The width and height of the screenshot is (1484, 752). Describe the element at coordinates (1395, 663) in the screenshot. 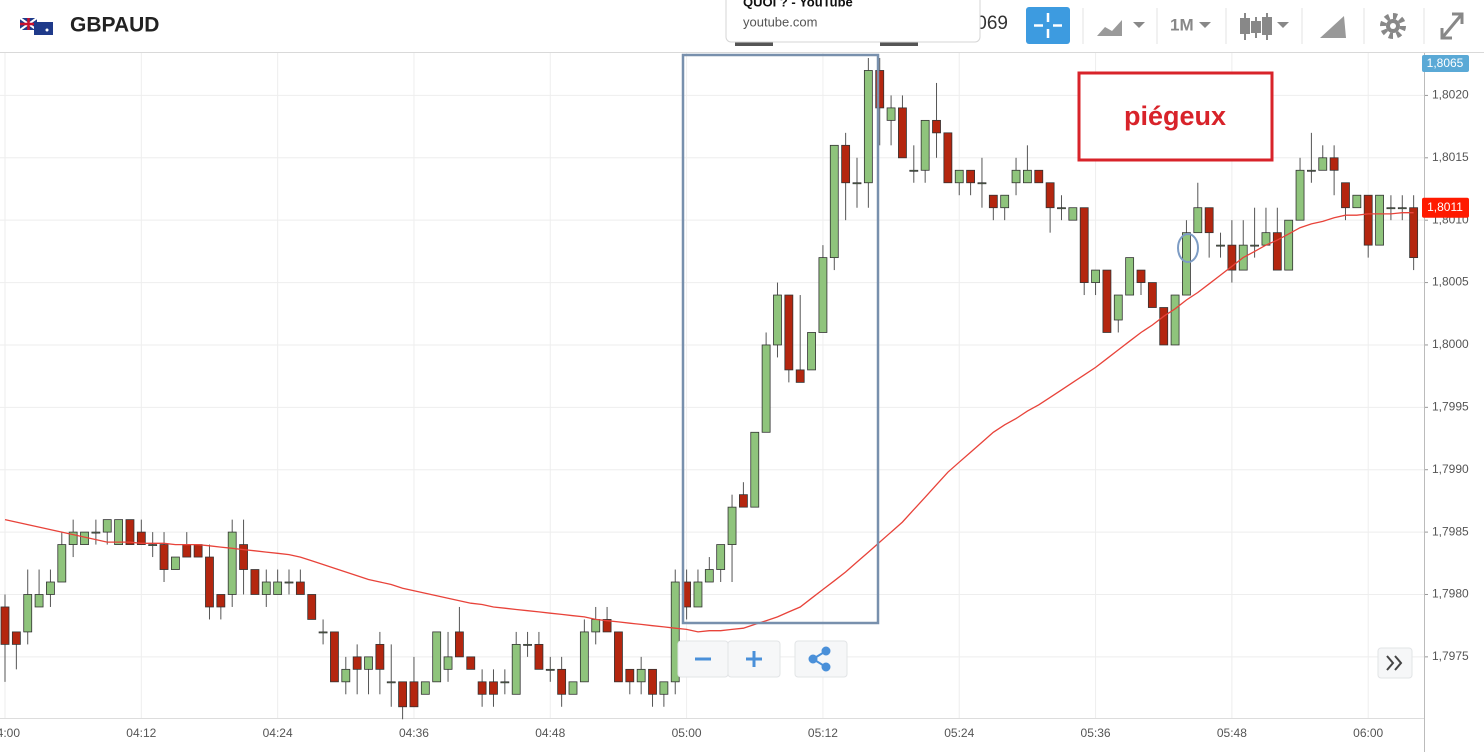

I see `scroll-end` at that location.